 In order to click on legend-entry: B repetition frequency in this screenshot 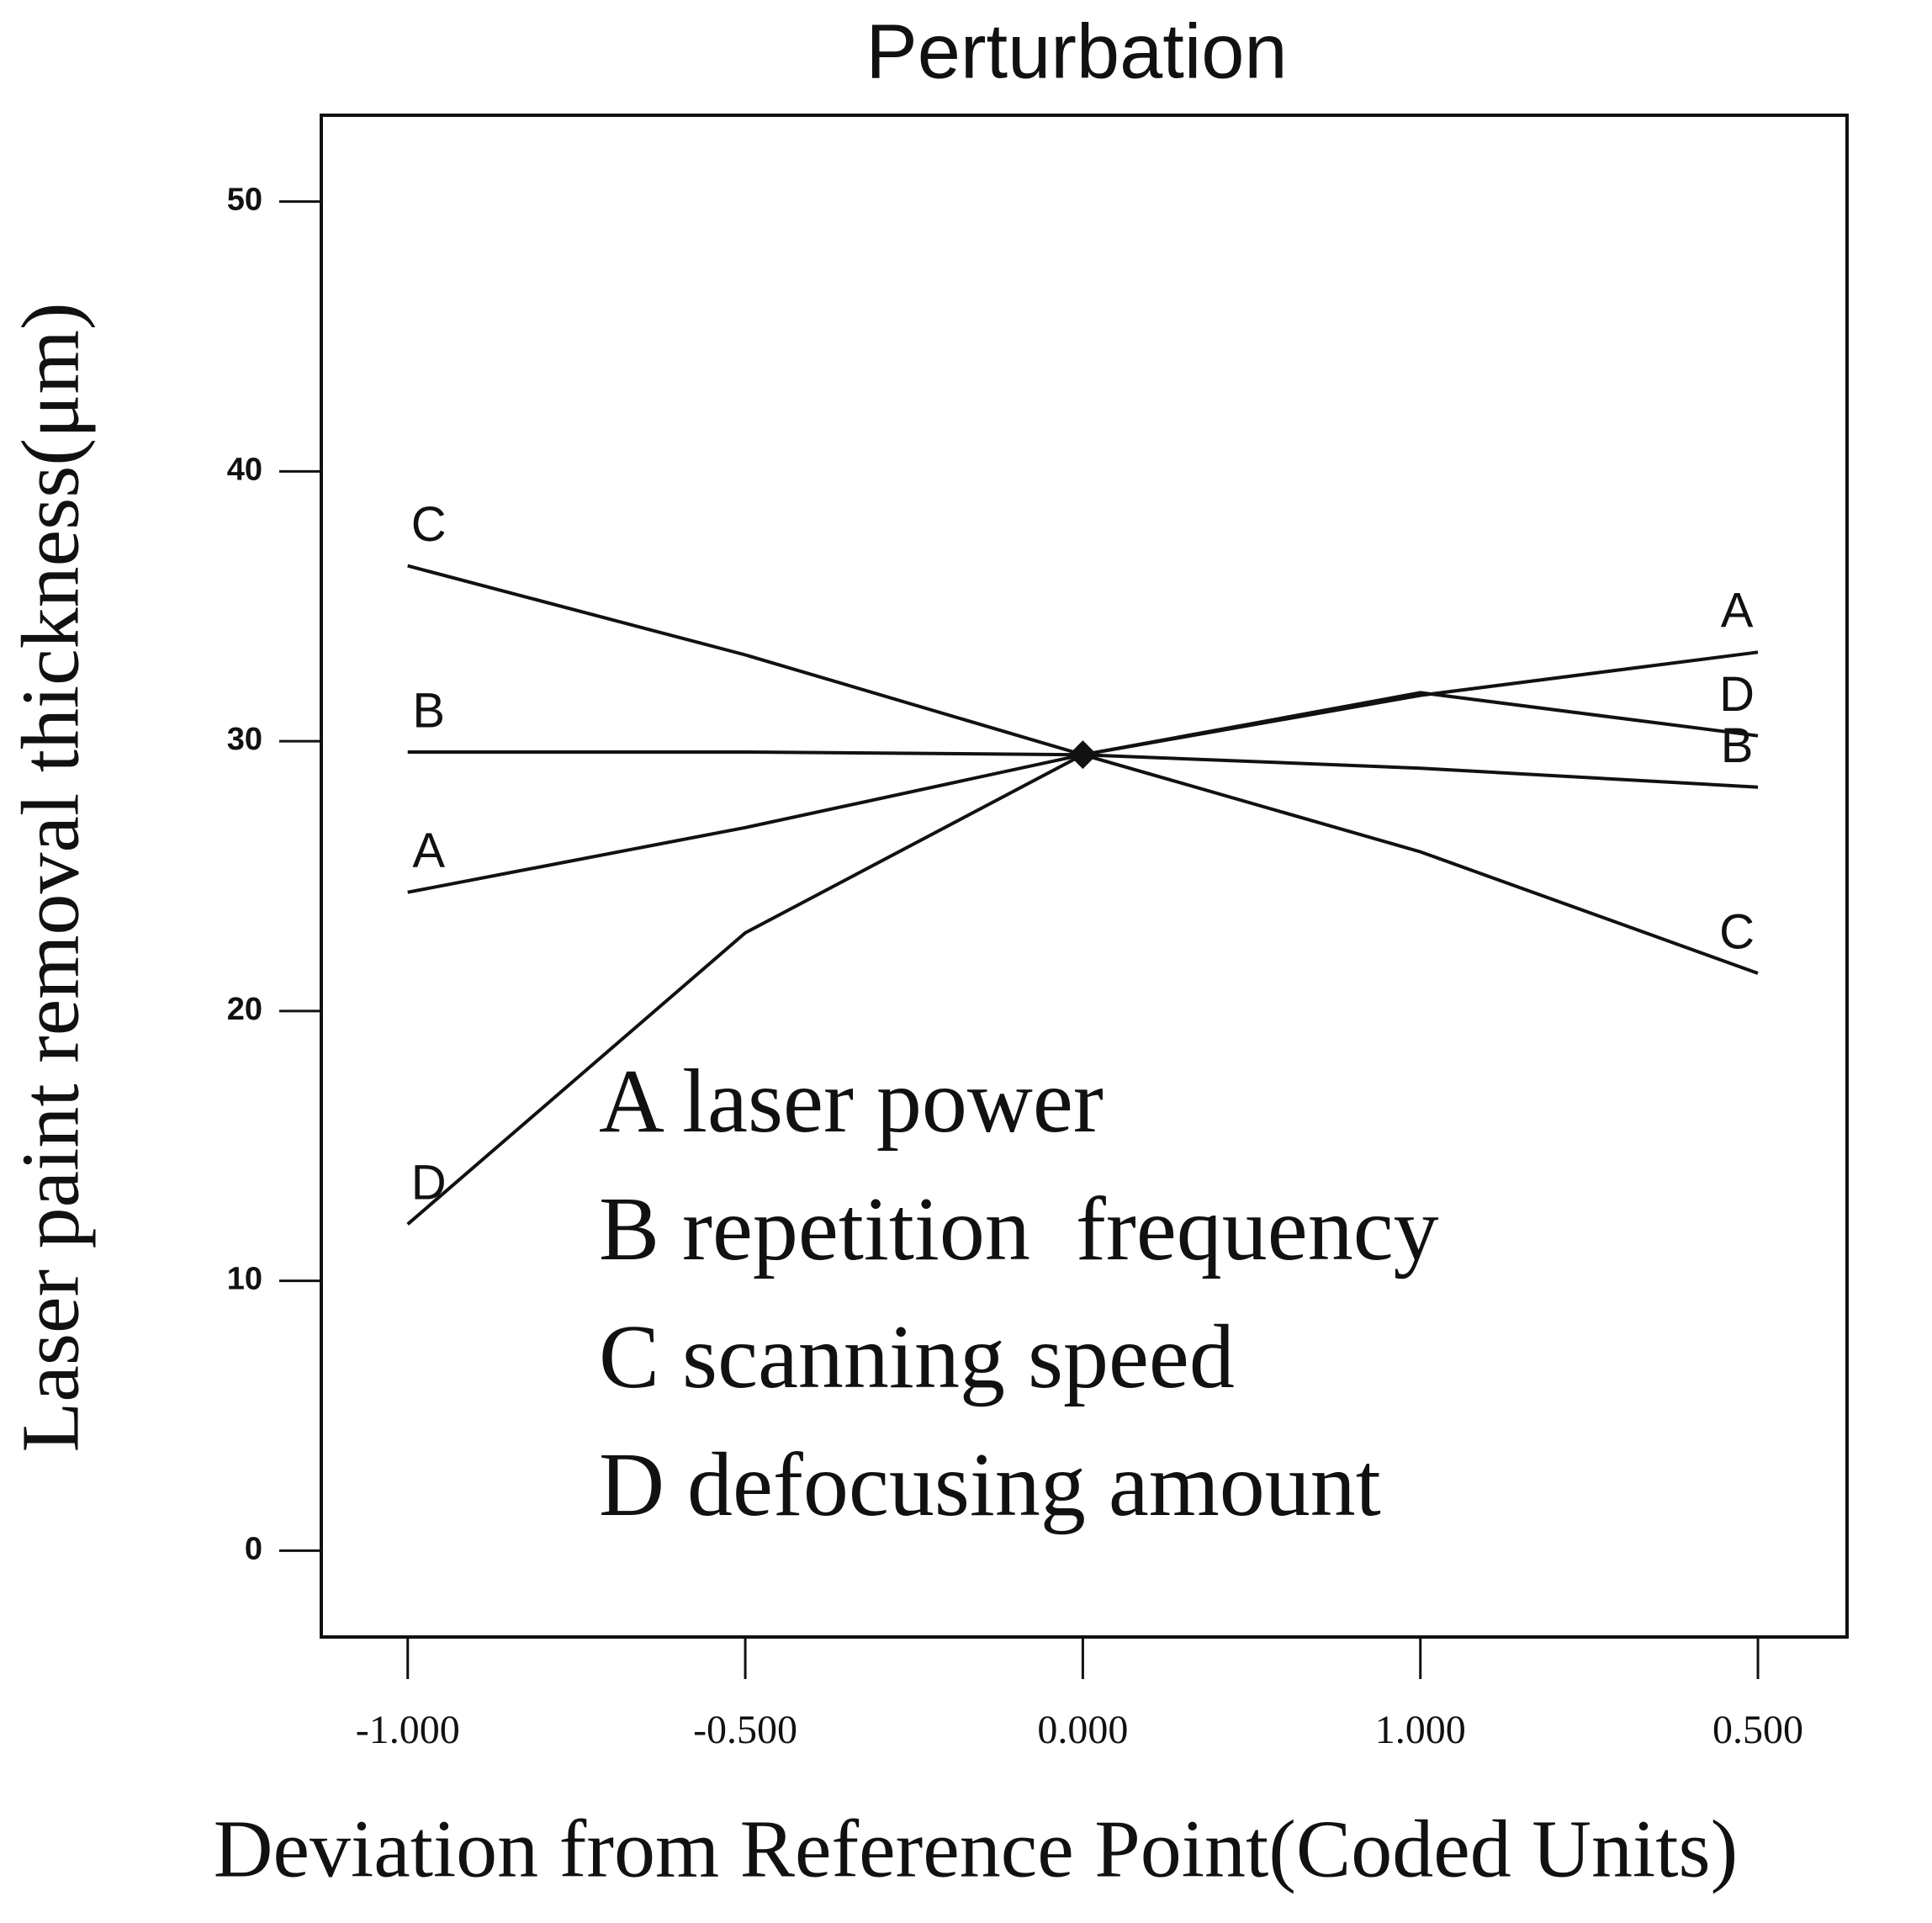, I will do `click(1019, 1229)`.